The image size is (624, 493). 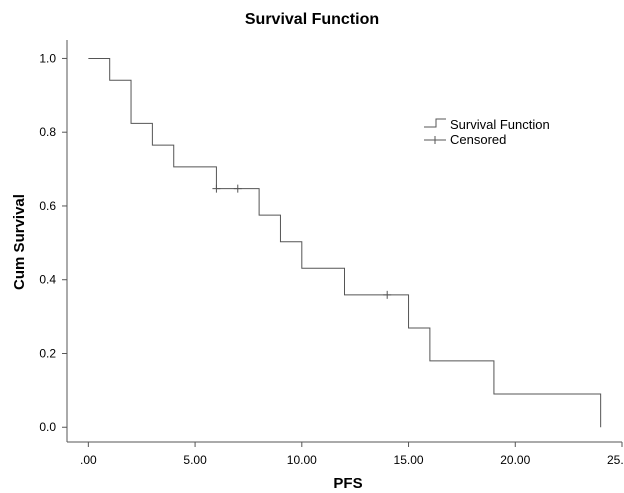 I want to click on legend-item-survival-function: Survival Function, so click(x=487, y=124).